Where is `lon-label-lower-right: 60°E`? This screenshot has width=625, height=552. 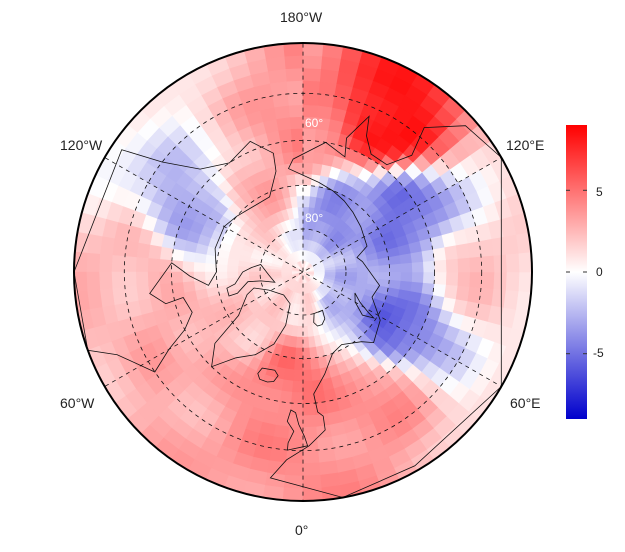 lon-label-lower-right: 60°E is located at coordinates (525, 403).